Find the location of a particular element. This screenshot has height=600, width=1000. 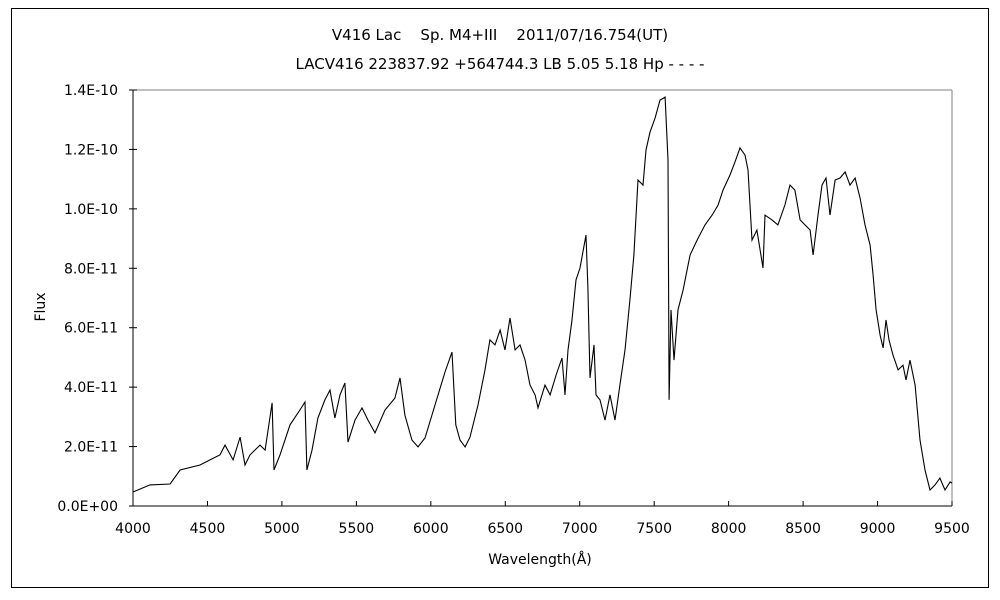

y-tick-label: 2.0E-11 is located at coordinates (91, 448).